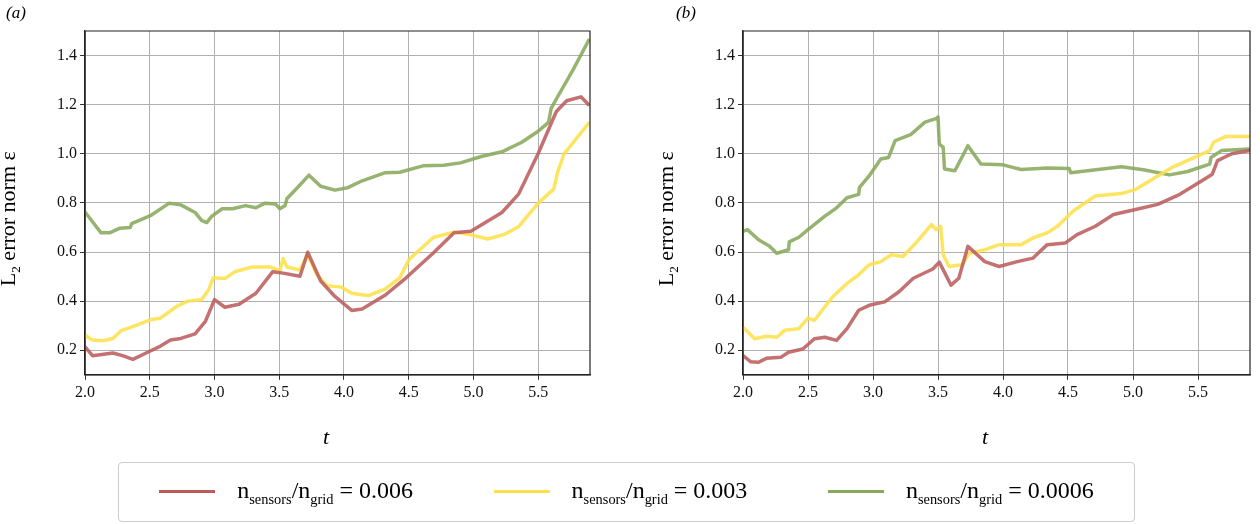 This screenshot has height=524, width=1260. What do you see at coordinates (325, 492) in the screenshot?
I see `legend-label: n$_{sensors}$/n$_{grid}$ = 0.006` at bounding box center [325, 492].